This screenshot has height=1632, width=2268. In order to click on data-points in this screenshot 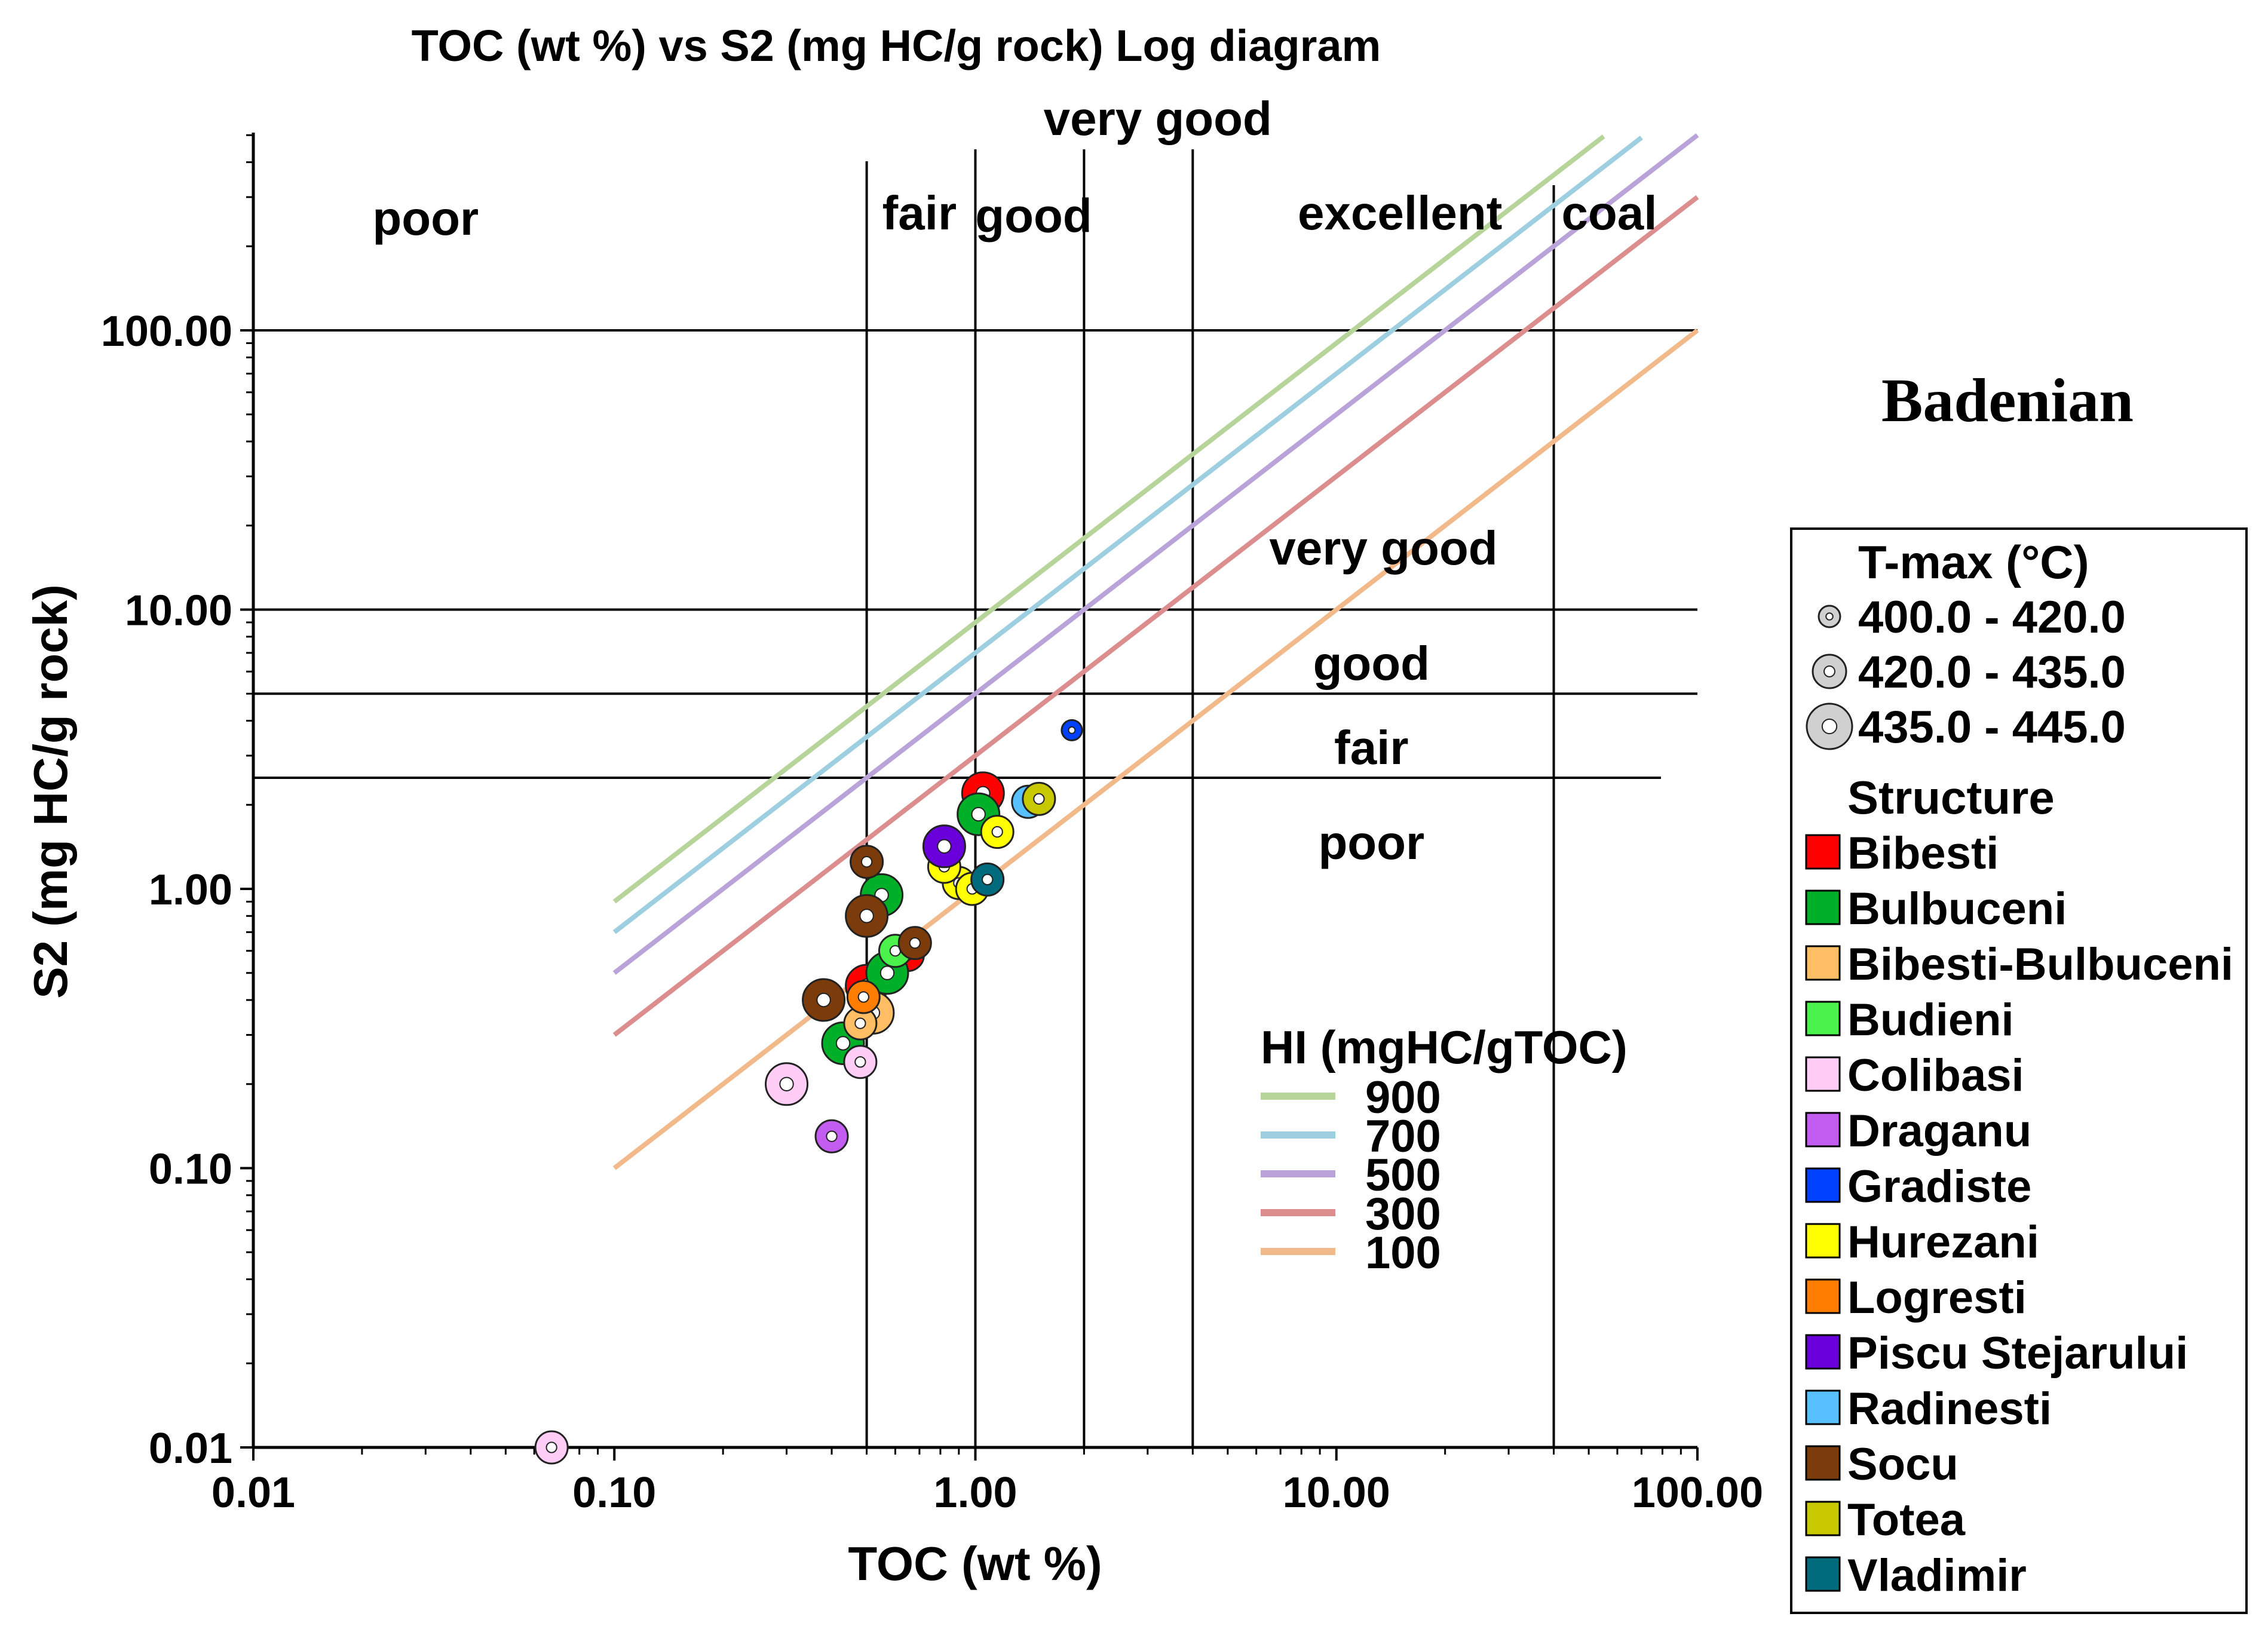, I will do `click(808, 1092)`.